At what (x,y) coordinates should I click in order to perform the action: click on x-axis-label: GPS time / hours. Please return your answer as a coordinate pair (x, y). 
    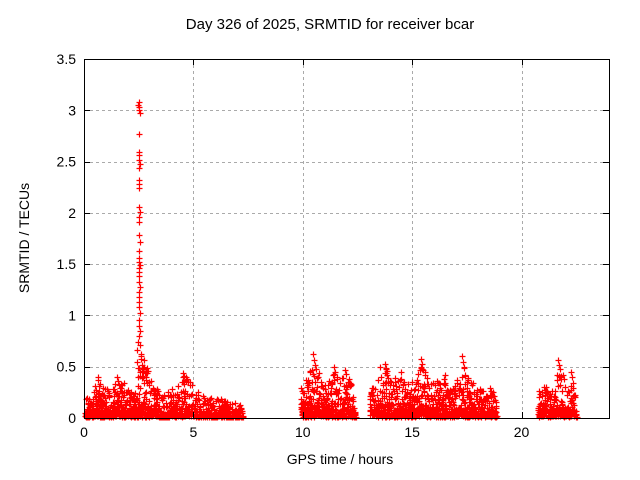
    Looking at the image, I should click on (340, 459).